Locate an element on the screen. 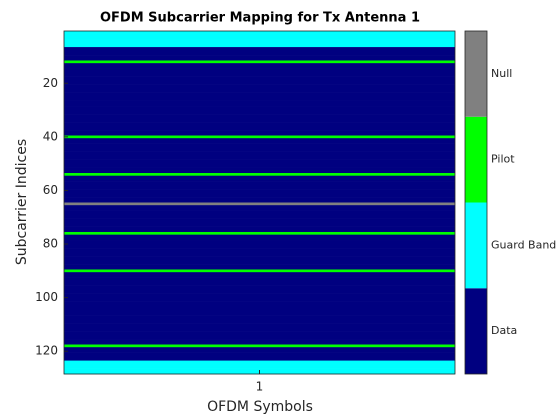 This screenshot has width=560, height=420. y-tick-label: 20 is located at coordinates (50, 83).